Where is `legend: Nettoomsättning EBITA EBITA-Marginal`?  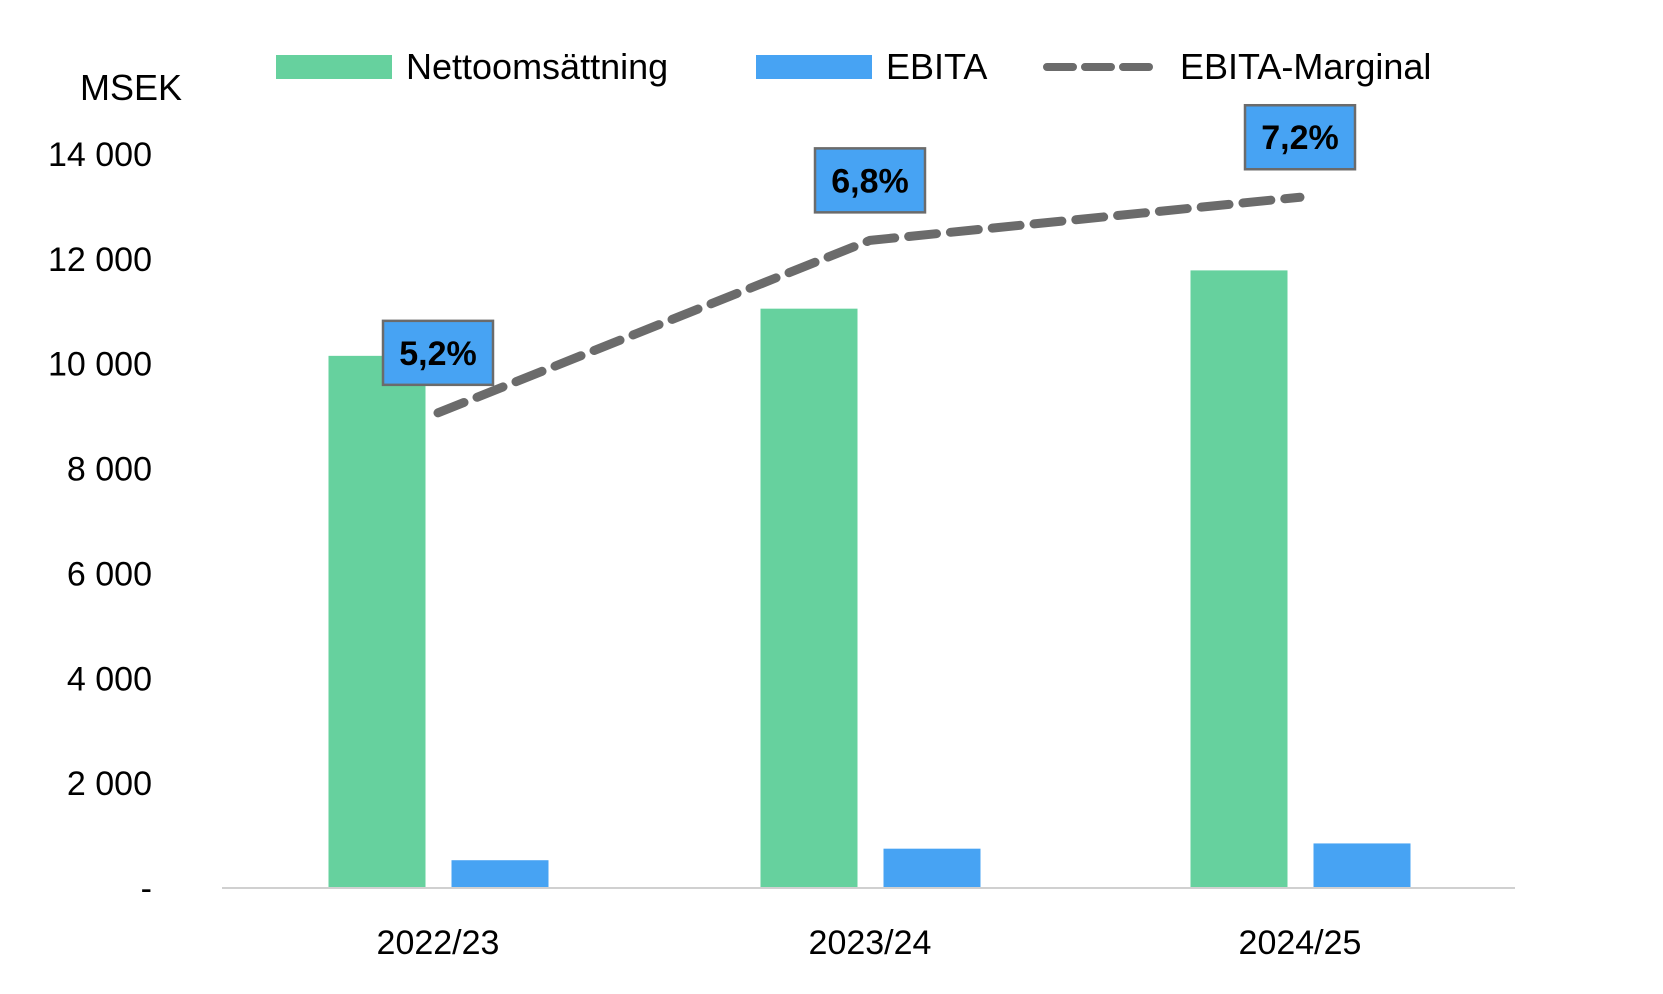
legend: Nettoomsättning EBITA EBITA-Marginal is located at coordinates (853, 66).